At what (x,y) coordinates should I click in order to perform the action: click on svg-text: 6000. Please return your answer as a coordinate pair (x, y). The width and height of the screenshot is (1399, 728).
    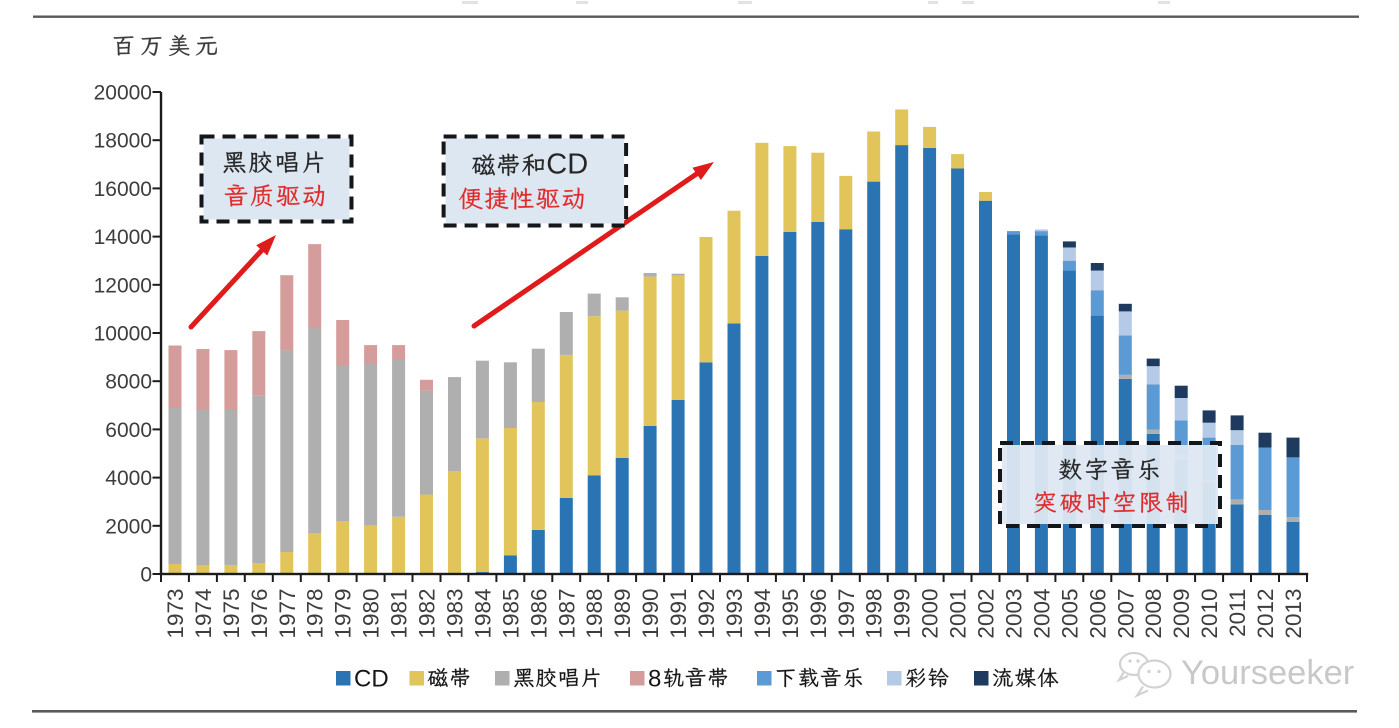
    Looking at the image, I should click on (128, 430).